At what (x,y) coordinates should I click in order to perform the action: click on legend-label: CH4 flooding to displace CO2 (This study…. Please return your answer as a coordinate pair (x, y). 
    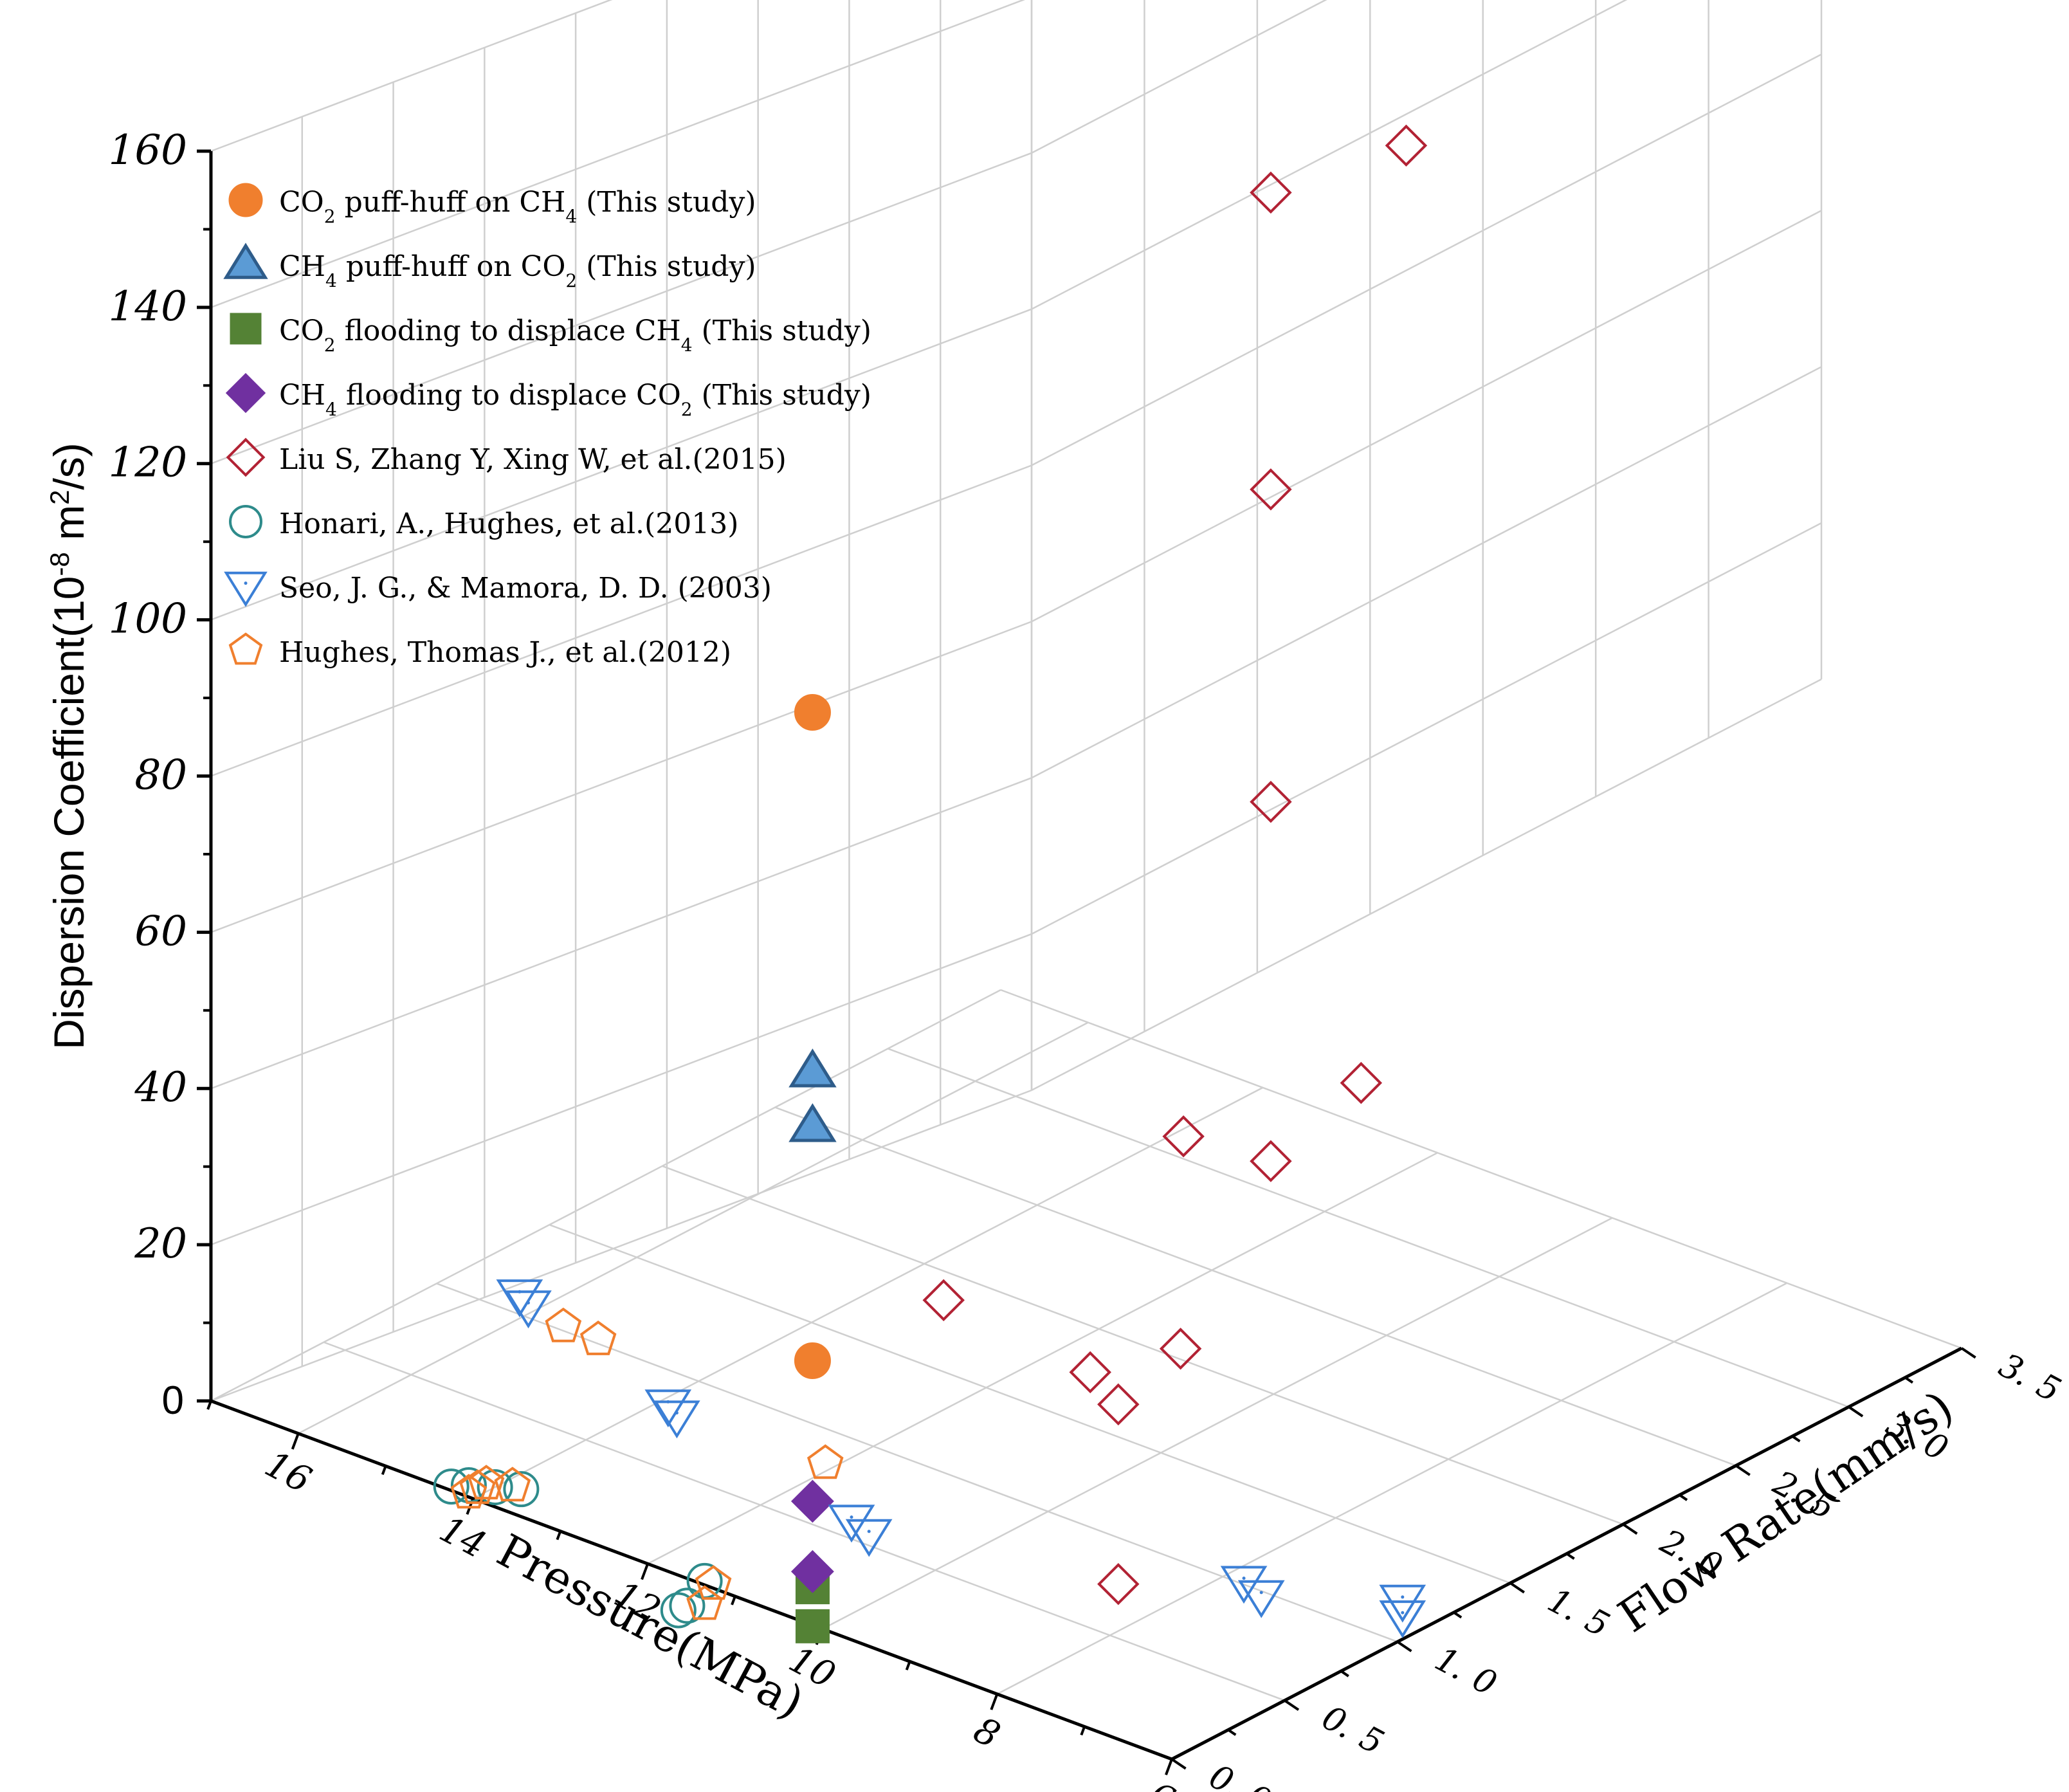
    Looking at the image, I should click on (575, 399).